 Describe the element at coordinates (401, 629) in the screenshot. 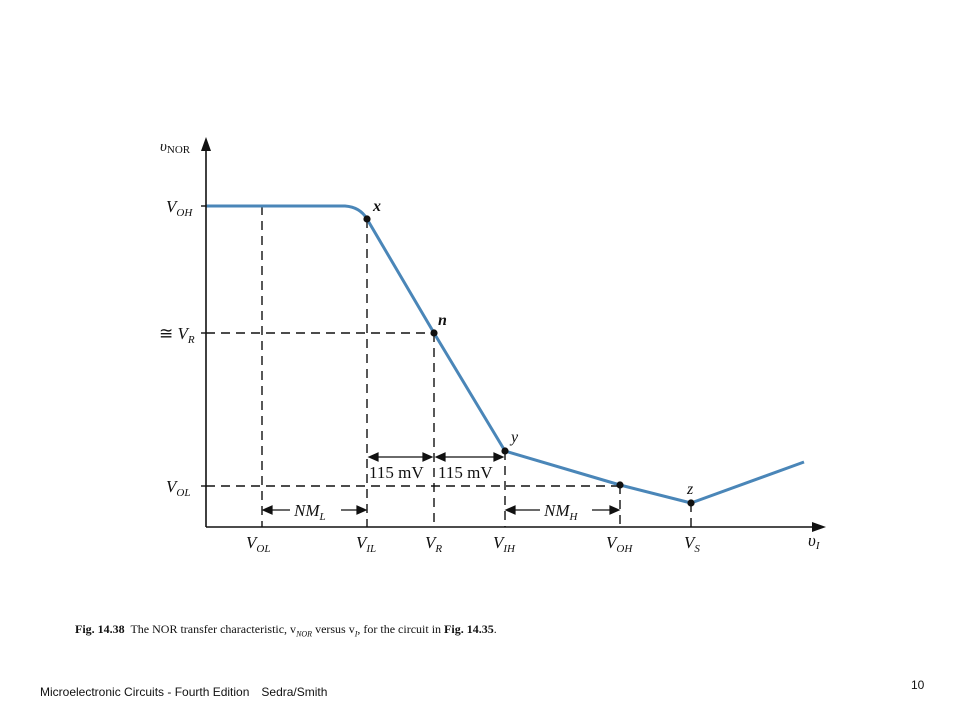

I see `caption-text-3: , for the circuit in` at that location.